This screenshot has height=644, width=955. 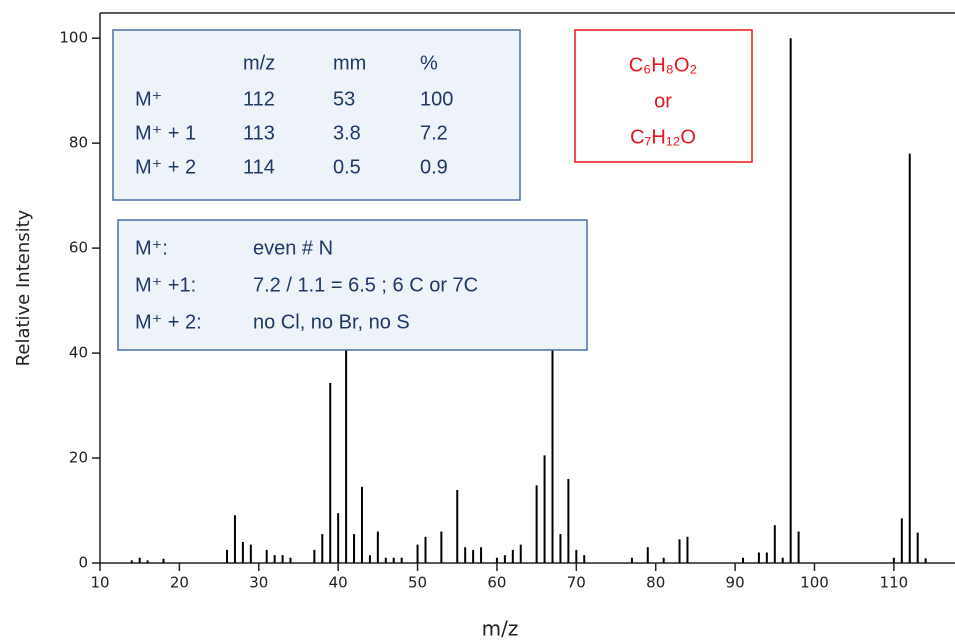 What do you see at coordinates (316, 115) in the screenshot?
I see `isotope-box` at bounding box center [316, 115].